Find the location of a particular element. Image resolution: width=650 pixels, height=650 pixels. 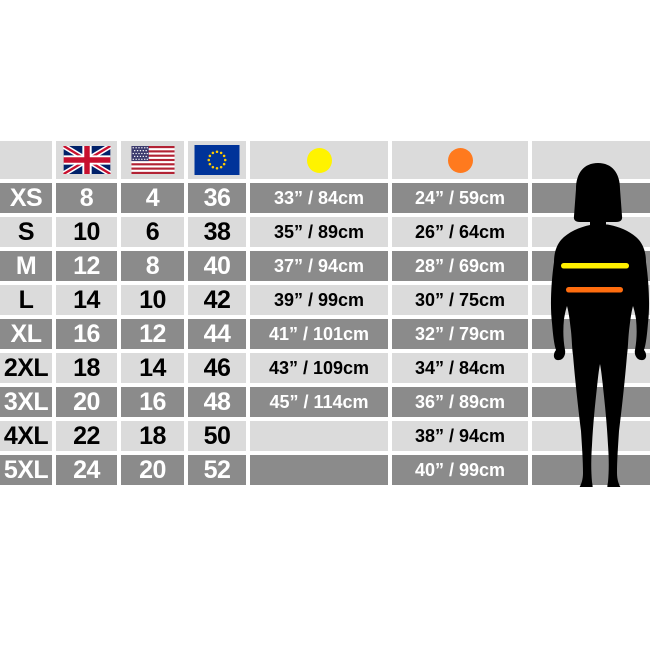

bust-value: 39” / 99cm is located at coordinates (319, 300).